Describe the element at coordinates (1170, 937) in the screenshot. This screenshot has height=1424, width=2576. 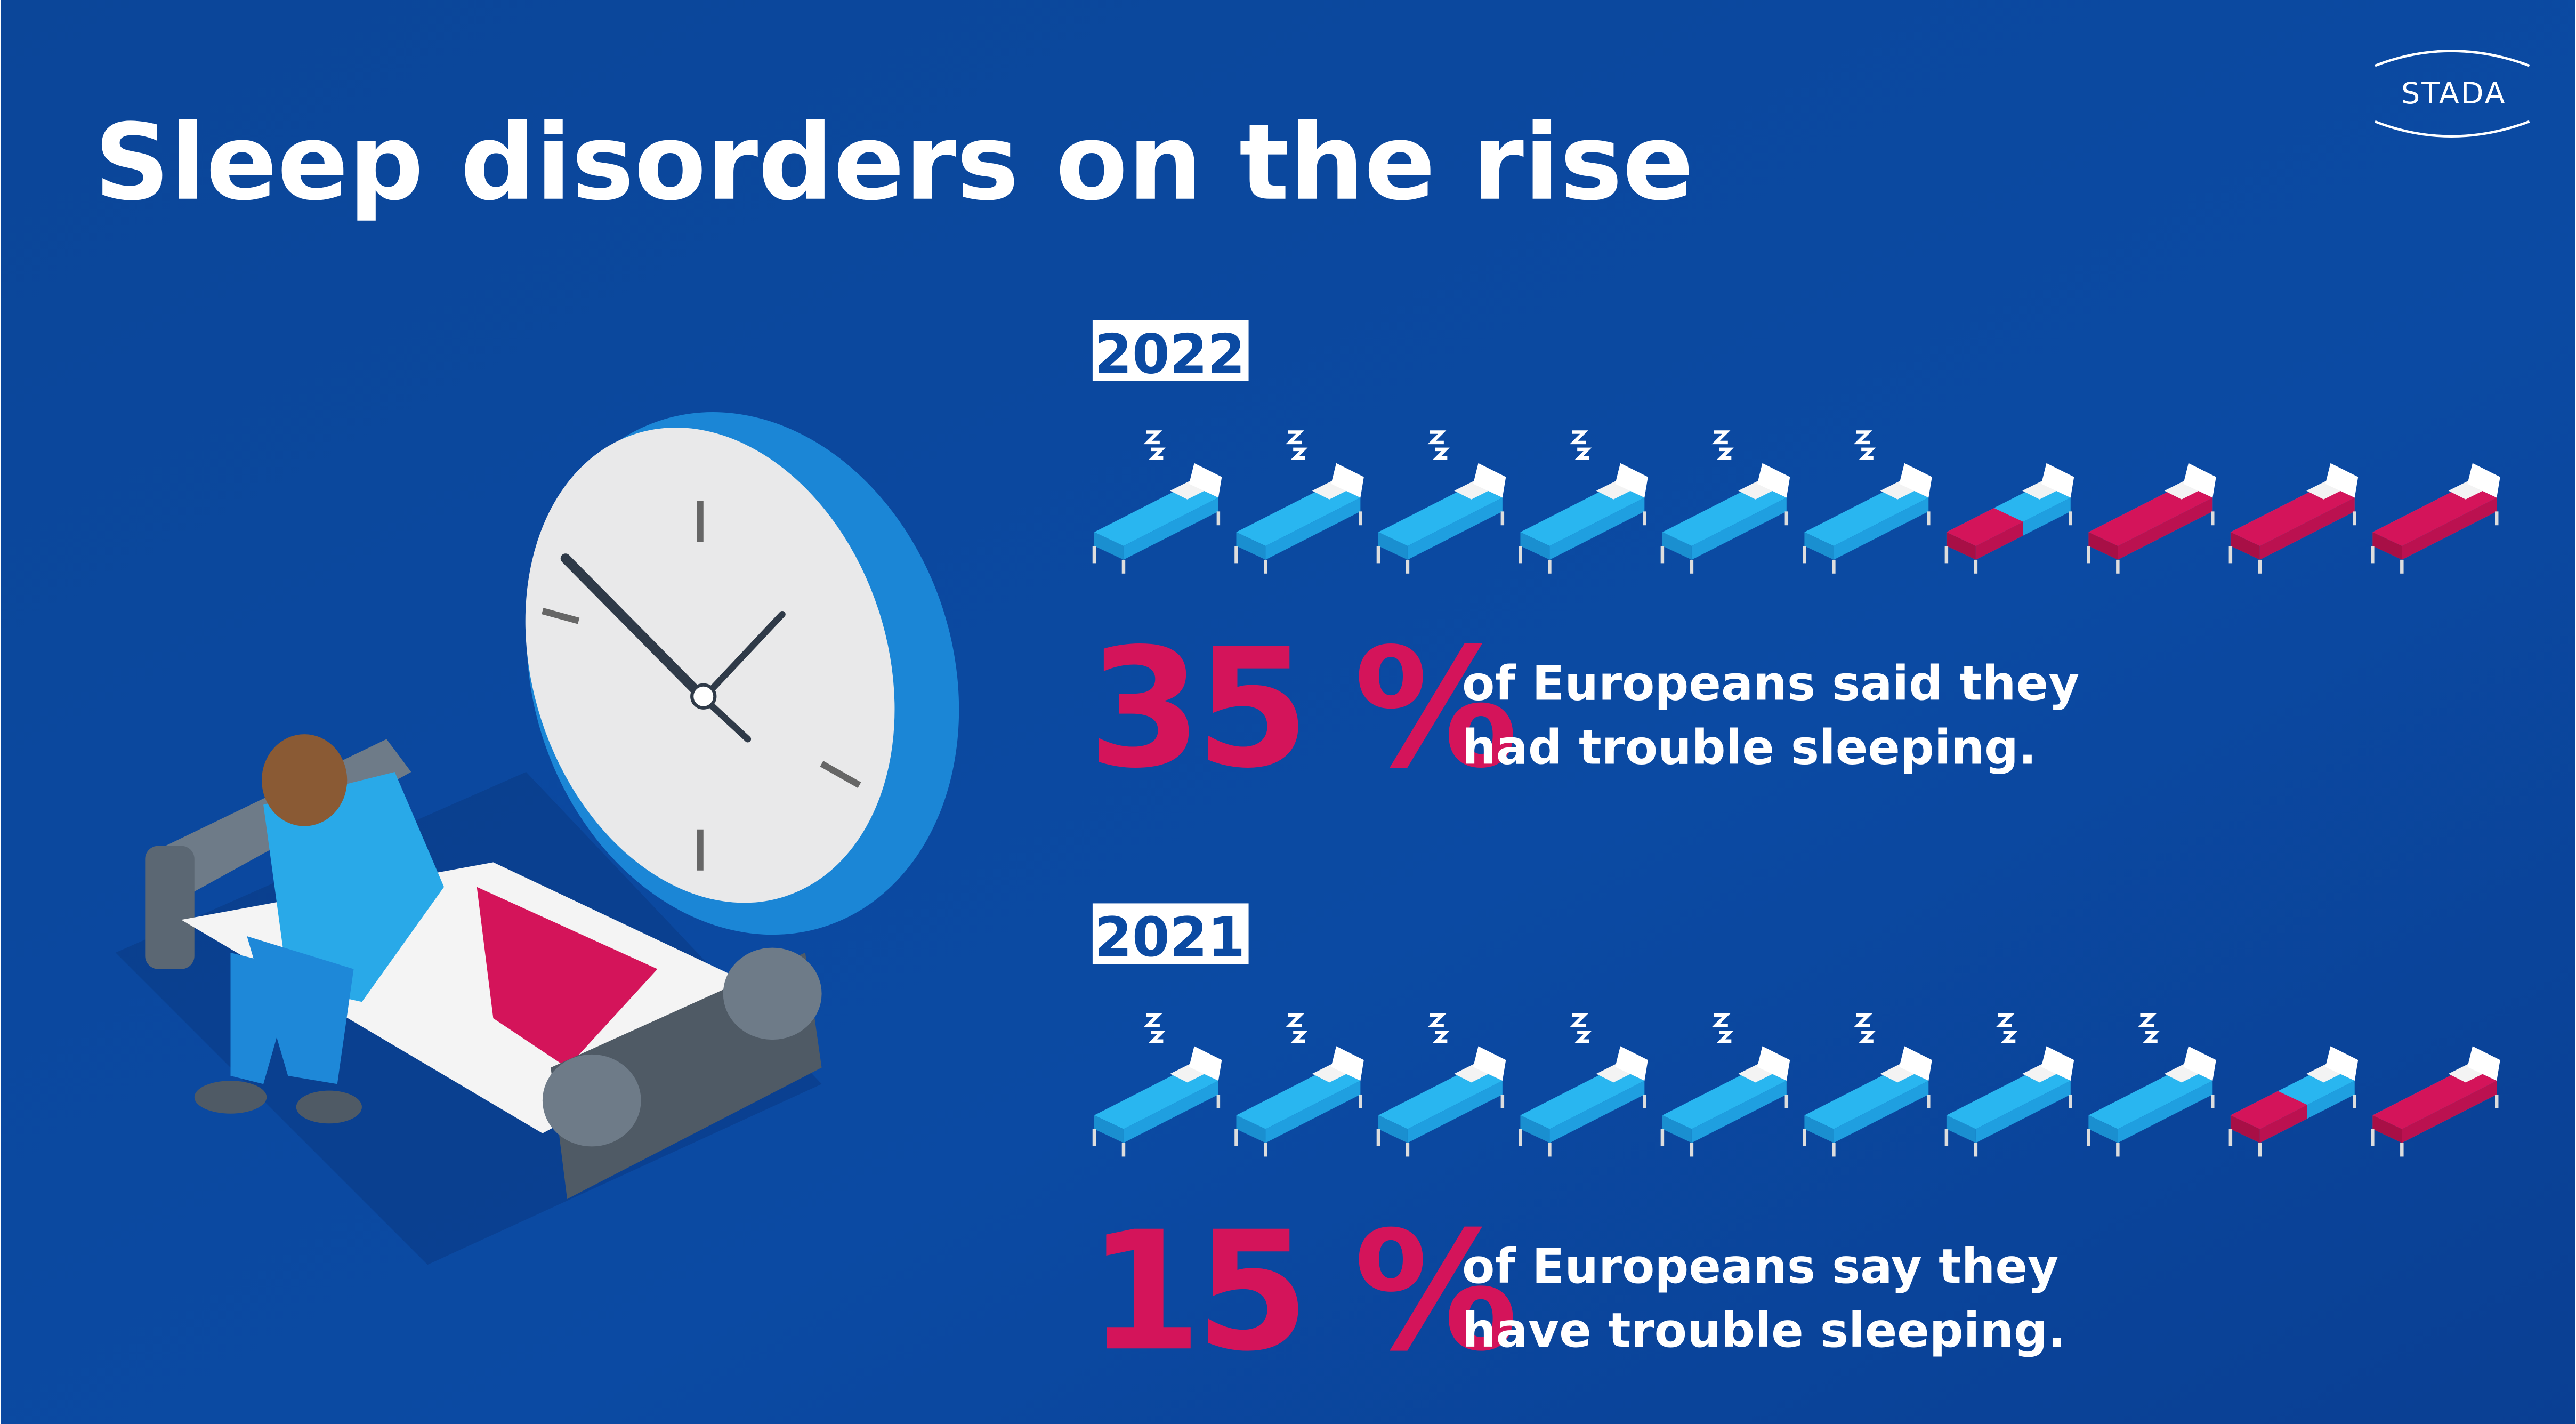
I see `year: 2021` at that location.